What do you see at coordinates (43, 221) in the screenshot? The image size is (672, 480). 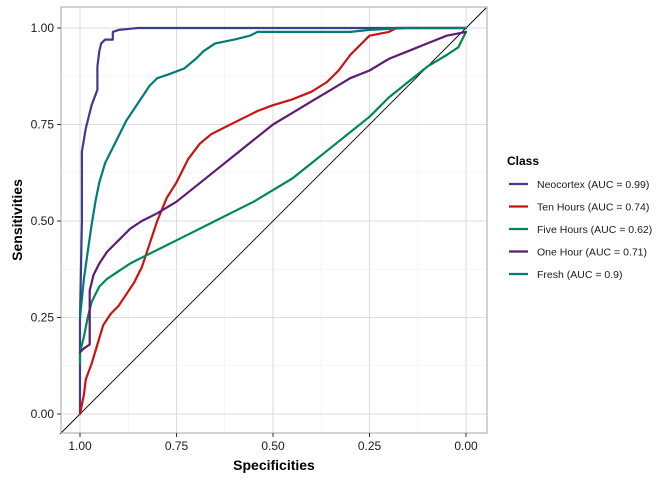 I see `y-tick-label: 0.50` at bounding box center [43, 221].